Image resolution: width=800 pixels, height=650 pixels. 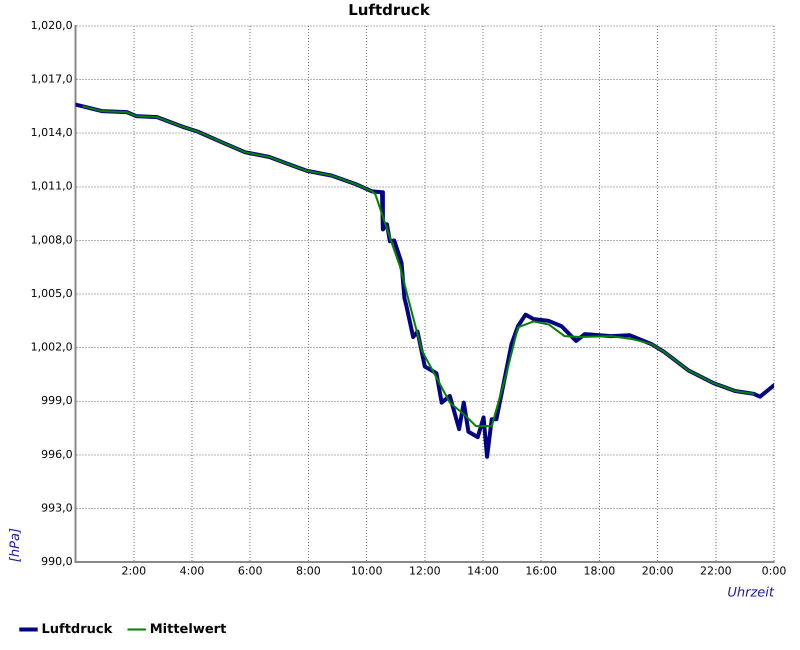 I want to click on y-tick-label: 999,0, so click(x=57, y=401).